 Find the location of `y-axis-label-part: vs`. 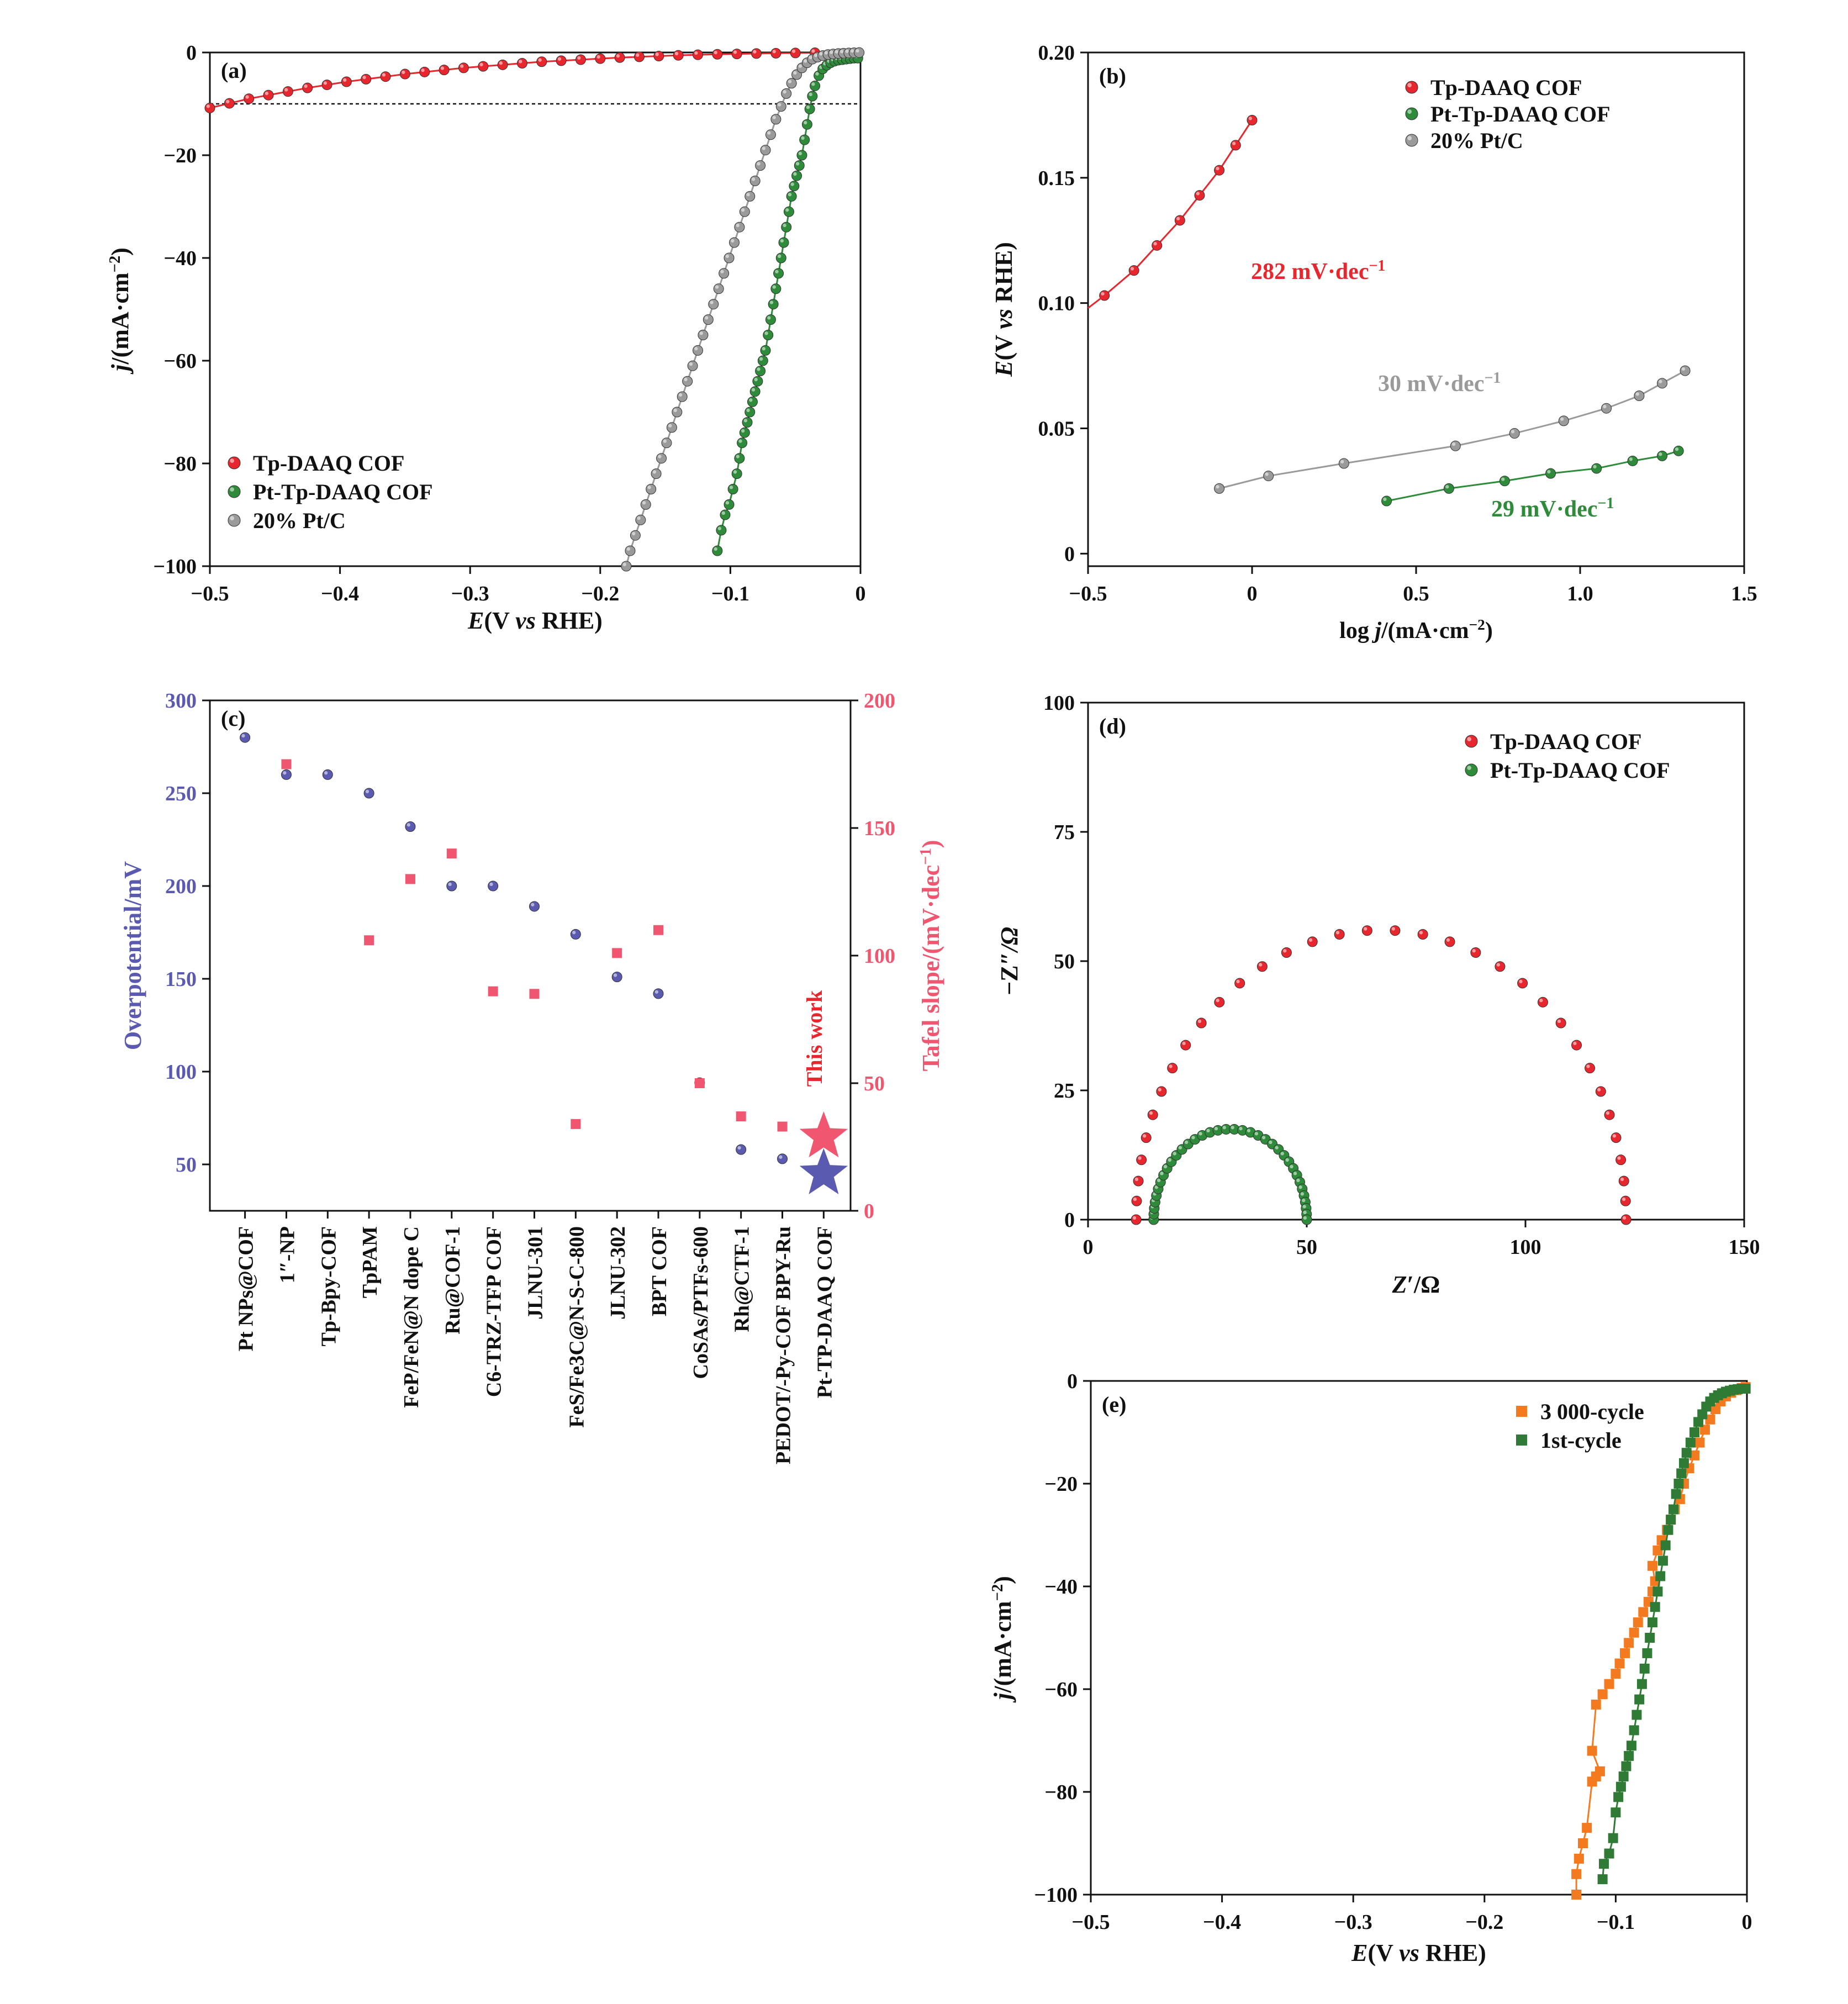

y-axis-label-part: vs is located at coordinates (1003, 319).